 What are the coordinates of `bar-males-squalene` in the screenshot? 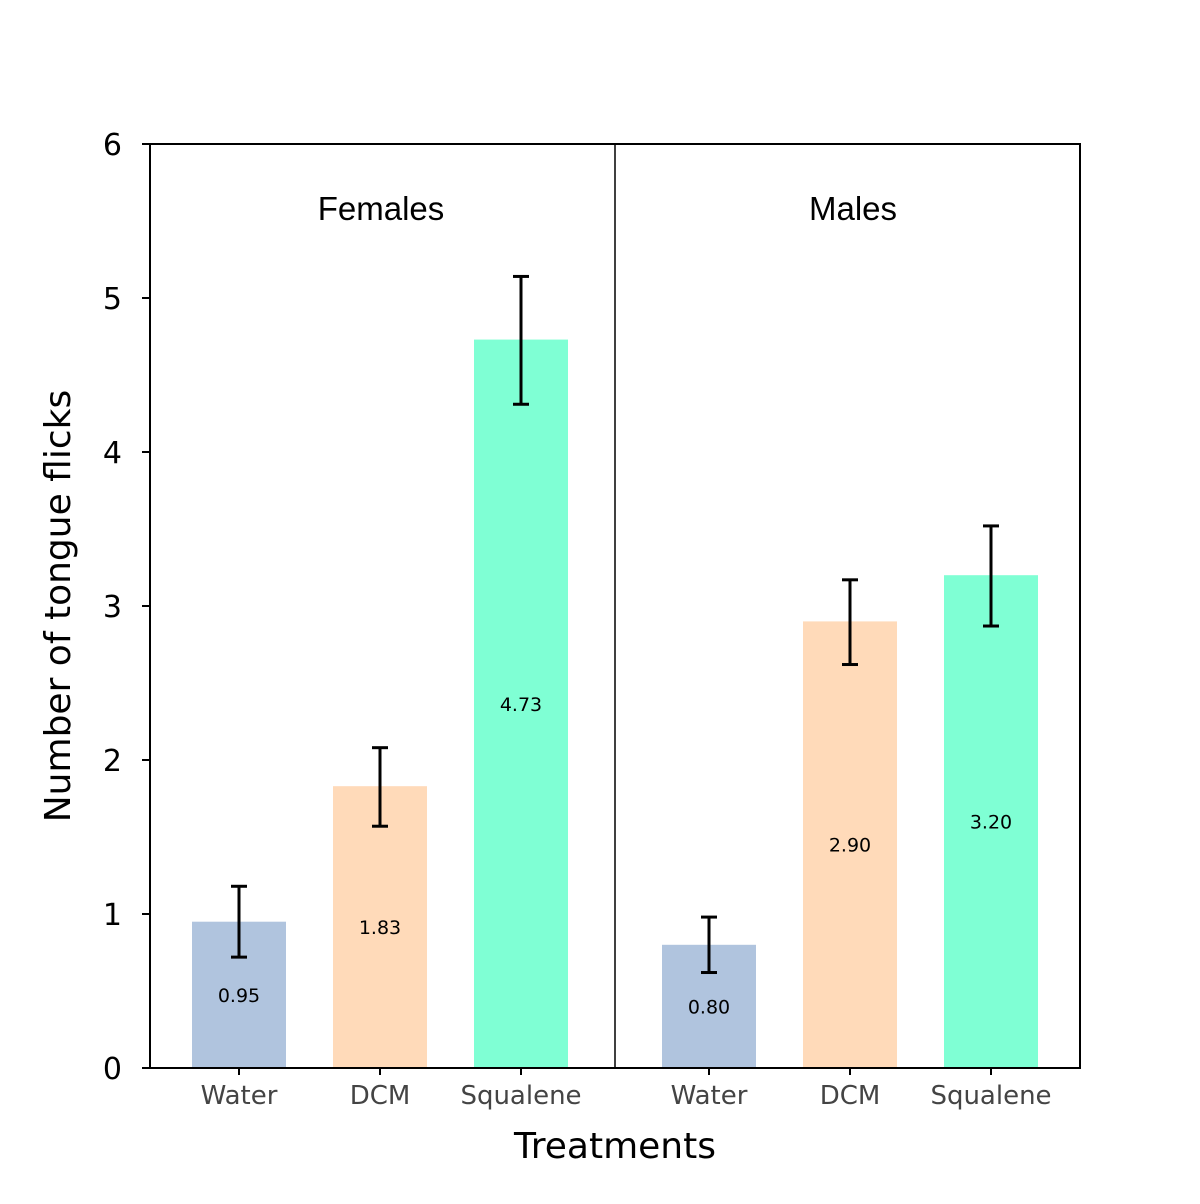 It's located at (991, 821).